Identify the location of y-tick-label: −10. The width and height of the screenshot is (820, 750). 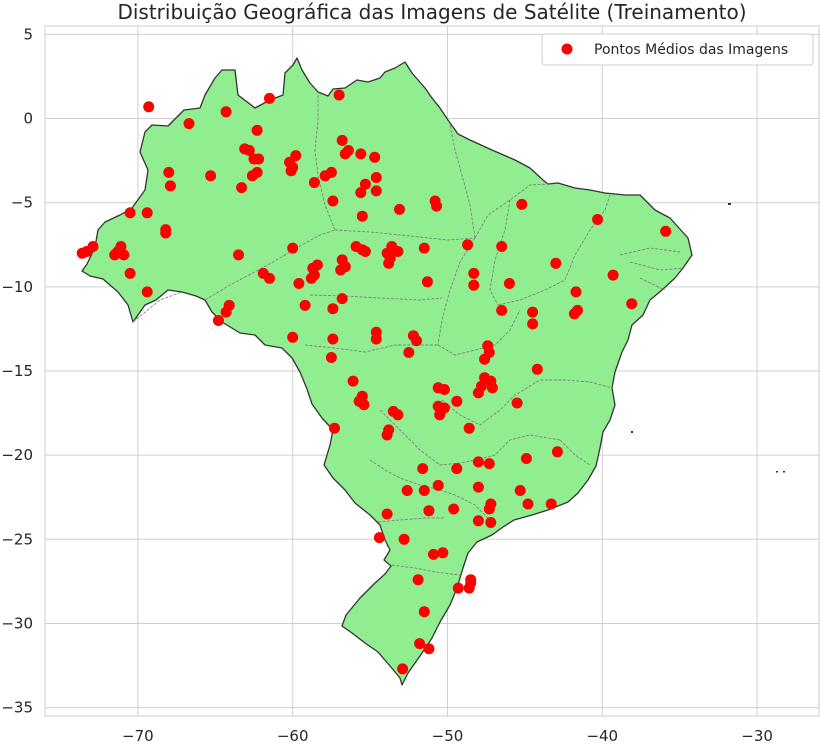
(17, 287).